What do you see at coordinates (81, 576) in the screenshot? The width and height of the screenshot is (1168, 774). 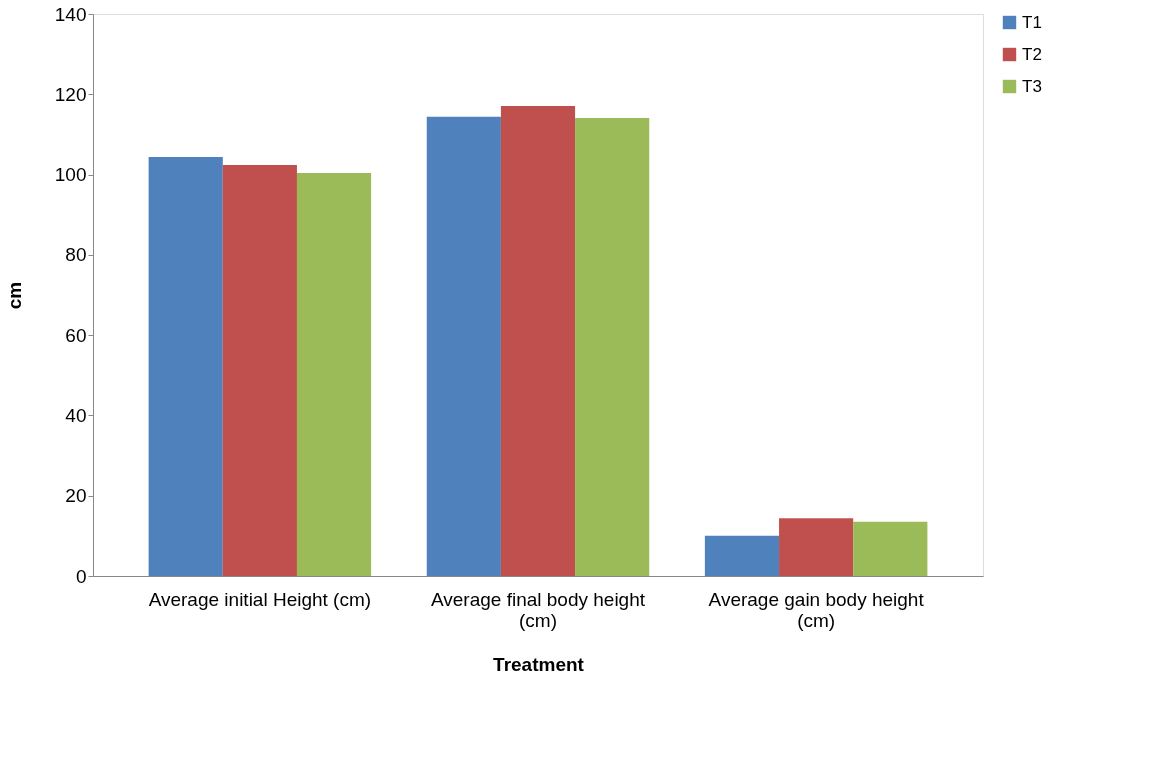 I see `y-tick-label: 0` at bounding box center [81, 576].